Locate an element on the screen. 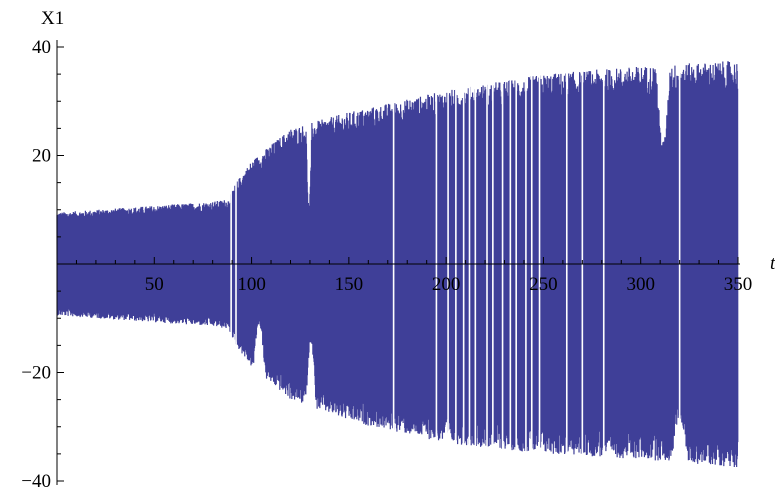 The image size is (775, 488). x-tick-label: 200 is located at coordinates (446, 284).